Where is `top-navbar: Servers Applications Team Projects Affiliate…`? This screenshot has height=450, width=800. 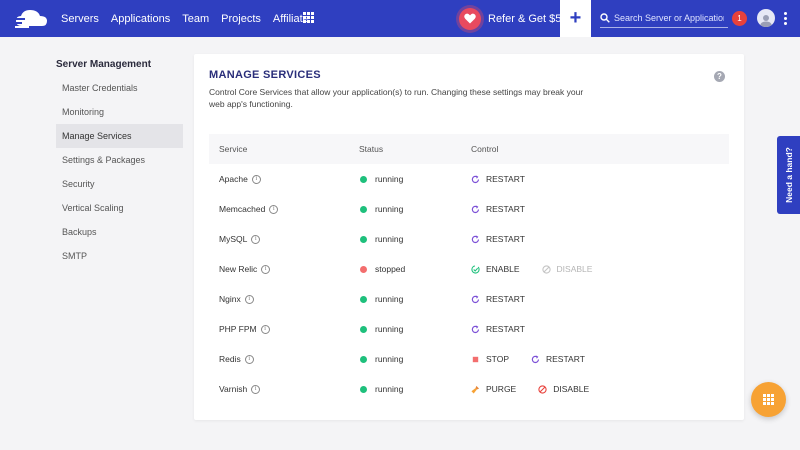 top-navbar: Servers Applications Team Projects Affiliate… is located at coordinates (400, 18).